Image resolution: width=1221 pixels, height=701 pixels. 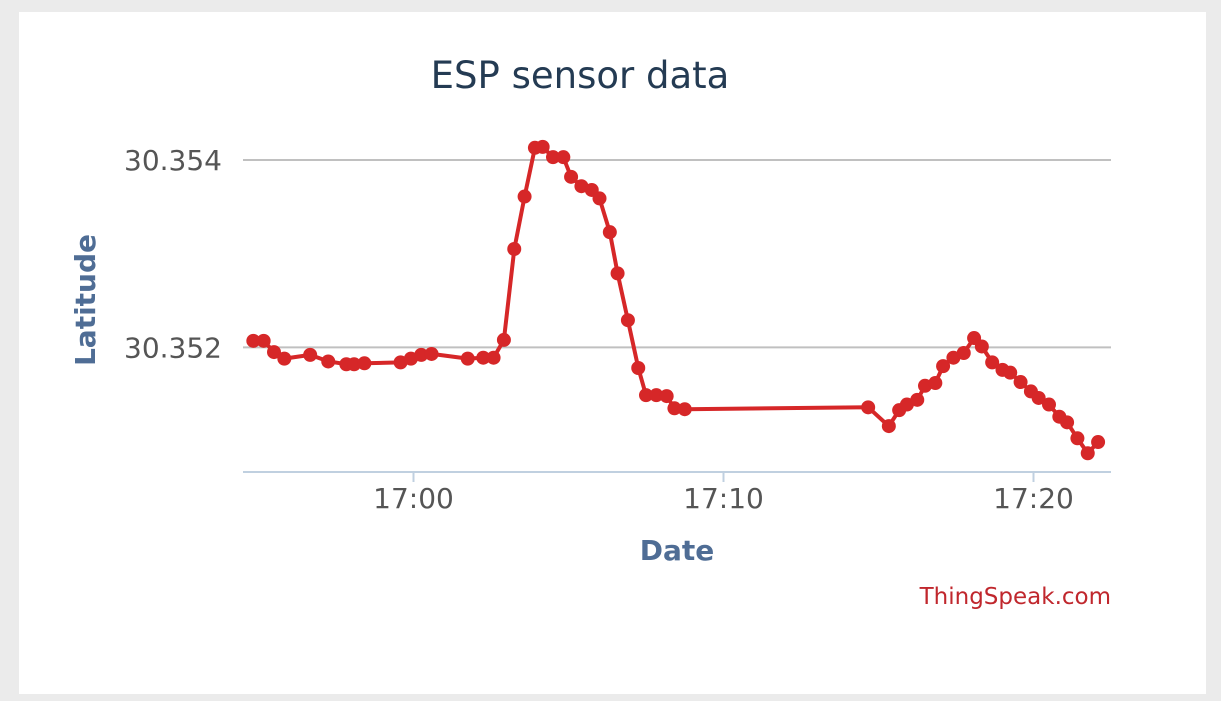 I want to click on x-tick-label: 17:20, so click(x=1033, y=498).